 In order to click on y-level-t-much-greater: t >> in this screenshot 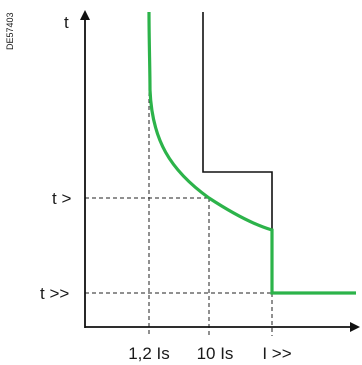, I will do `click(54, 293)`.